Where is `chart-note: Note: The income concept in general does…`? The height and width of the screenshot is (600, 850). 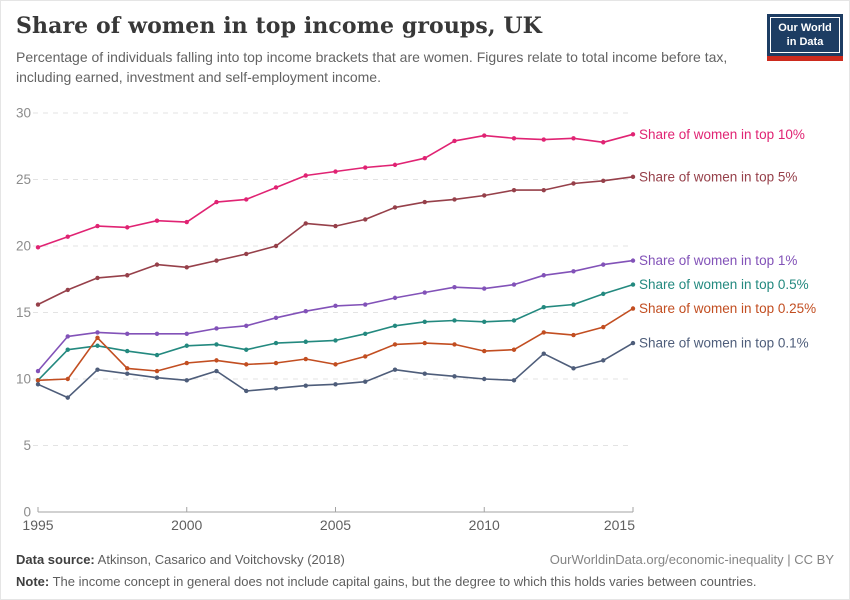
chart-note: Note: The income concept in general does… is located at coordinates (386, 581).